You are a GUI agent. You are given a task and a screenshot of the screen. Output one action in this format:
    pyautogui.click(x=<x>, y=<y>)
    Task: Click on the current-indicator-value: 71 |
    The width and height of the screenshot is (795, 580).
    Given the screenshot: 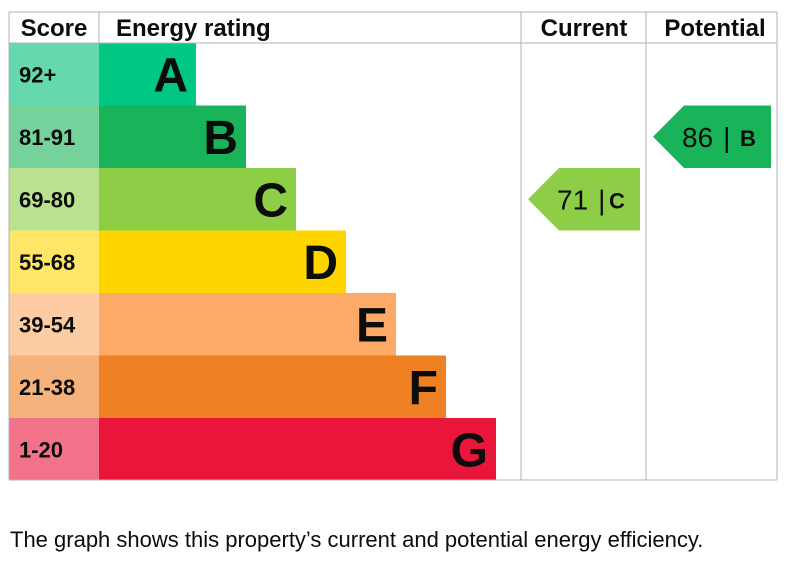 What is the action you would take?
    pyautogui.click(x=581, y=199)
    